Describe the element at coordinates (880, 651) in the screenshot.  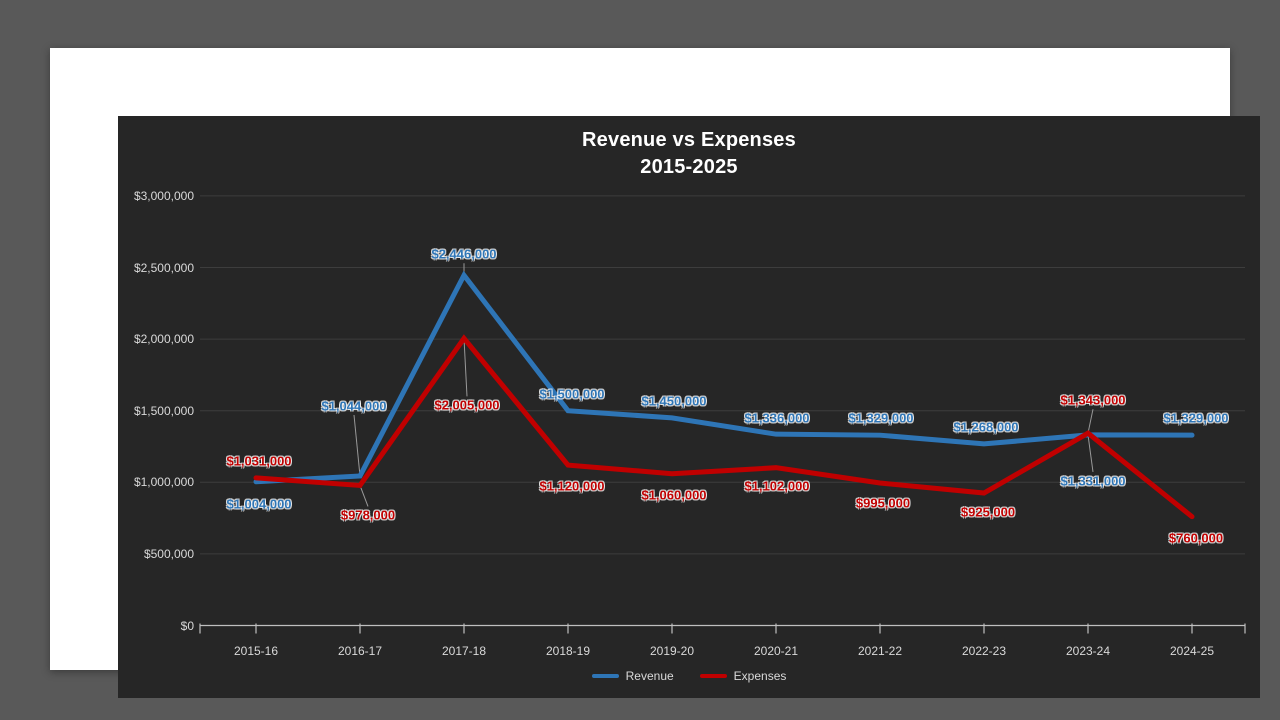
I see `x-axis-category-label: 2021-22` at that location.